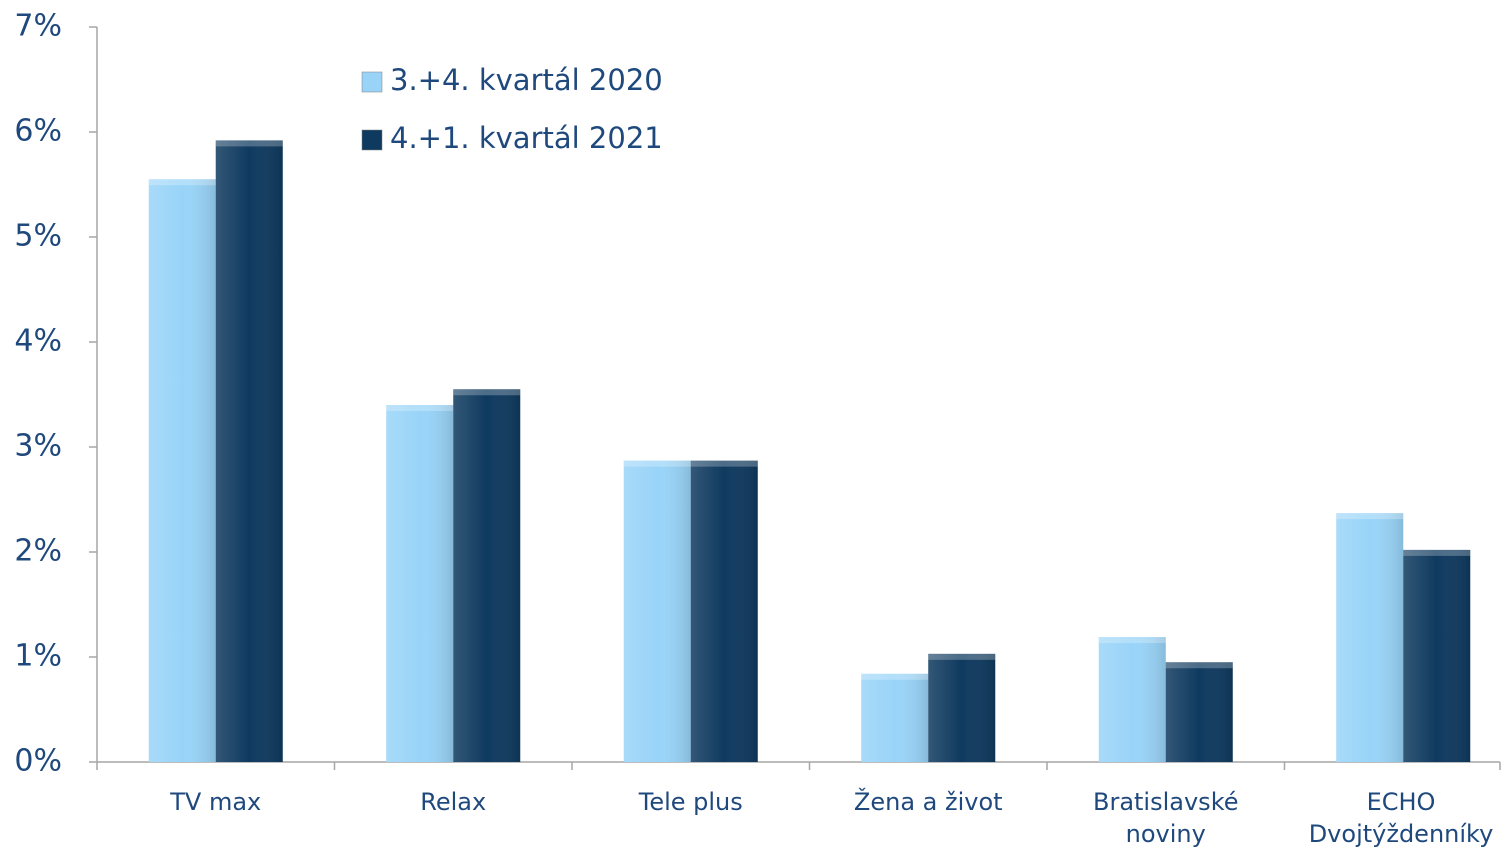  Describe the element at coordinates (453, 802) in the screenshot. I see `x-tick-label: Relax` at that location.